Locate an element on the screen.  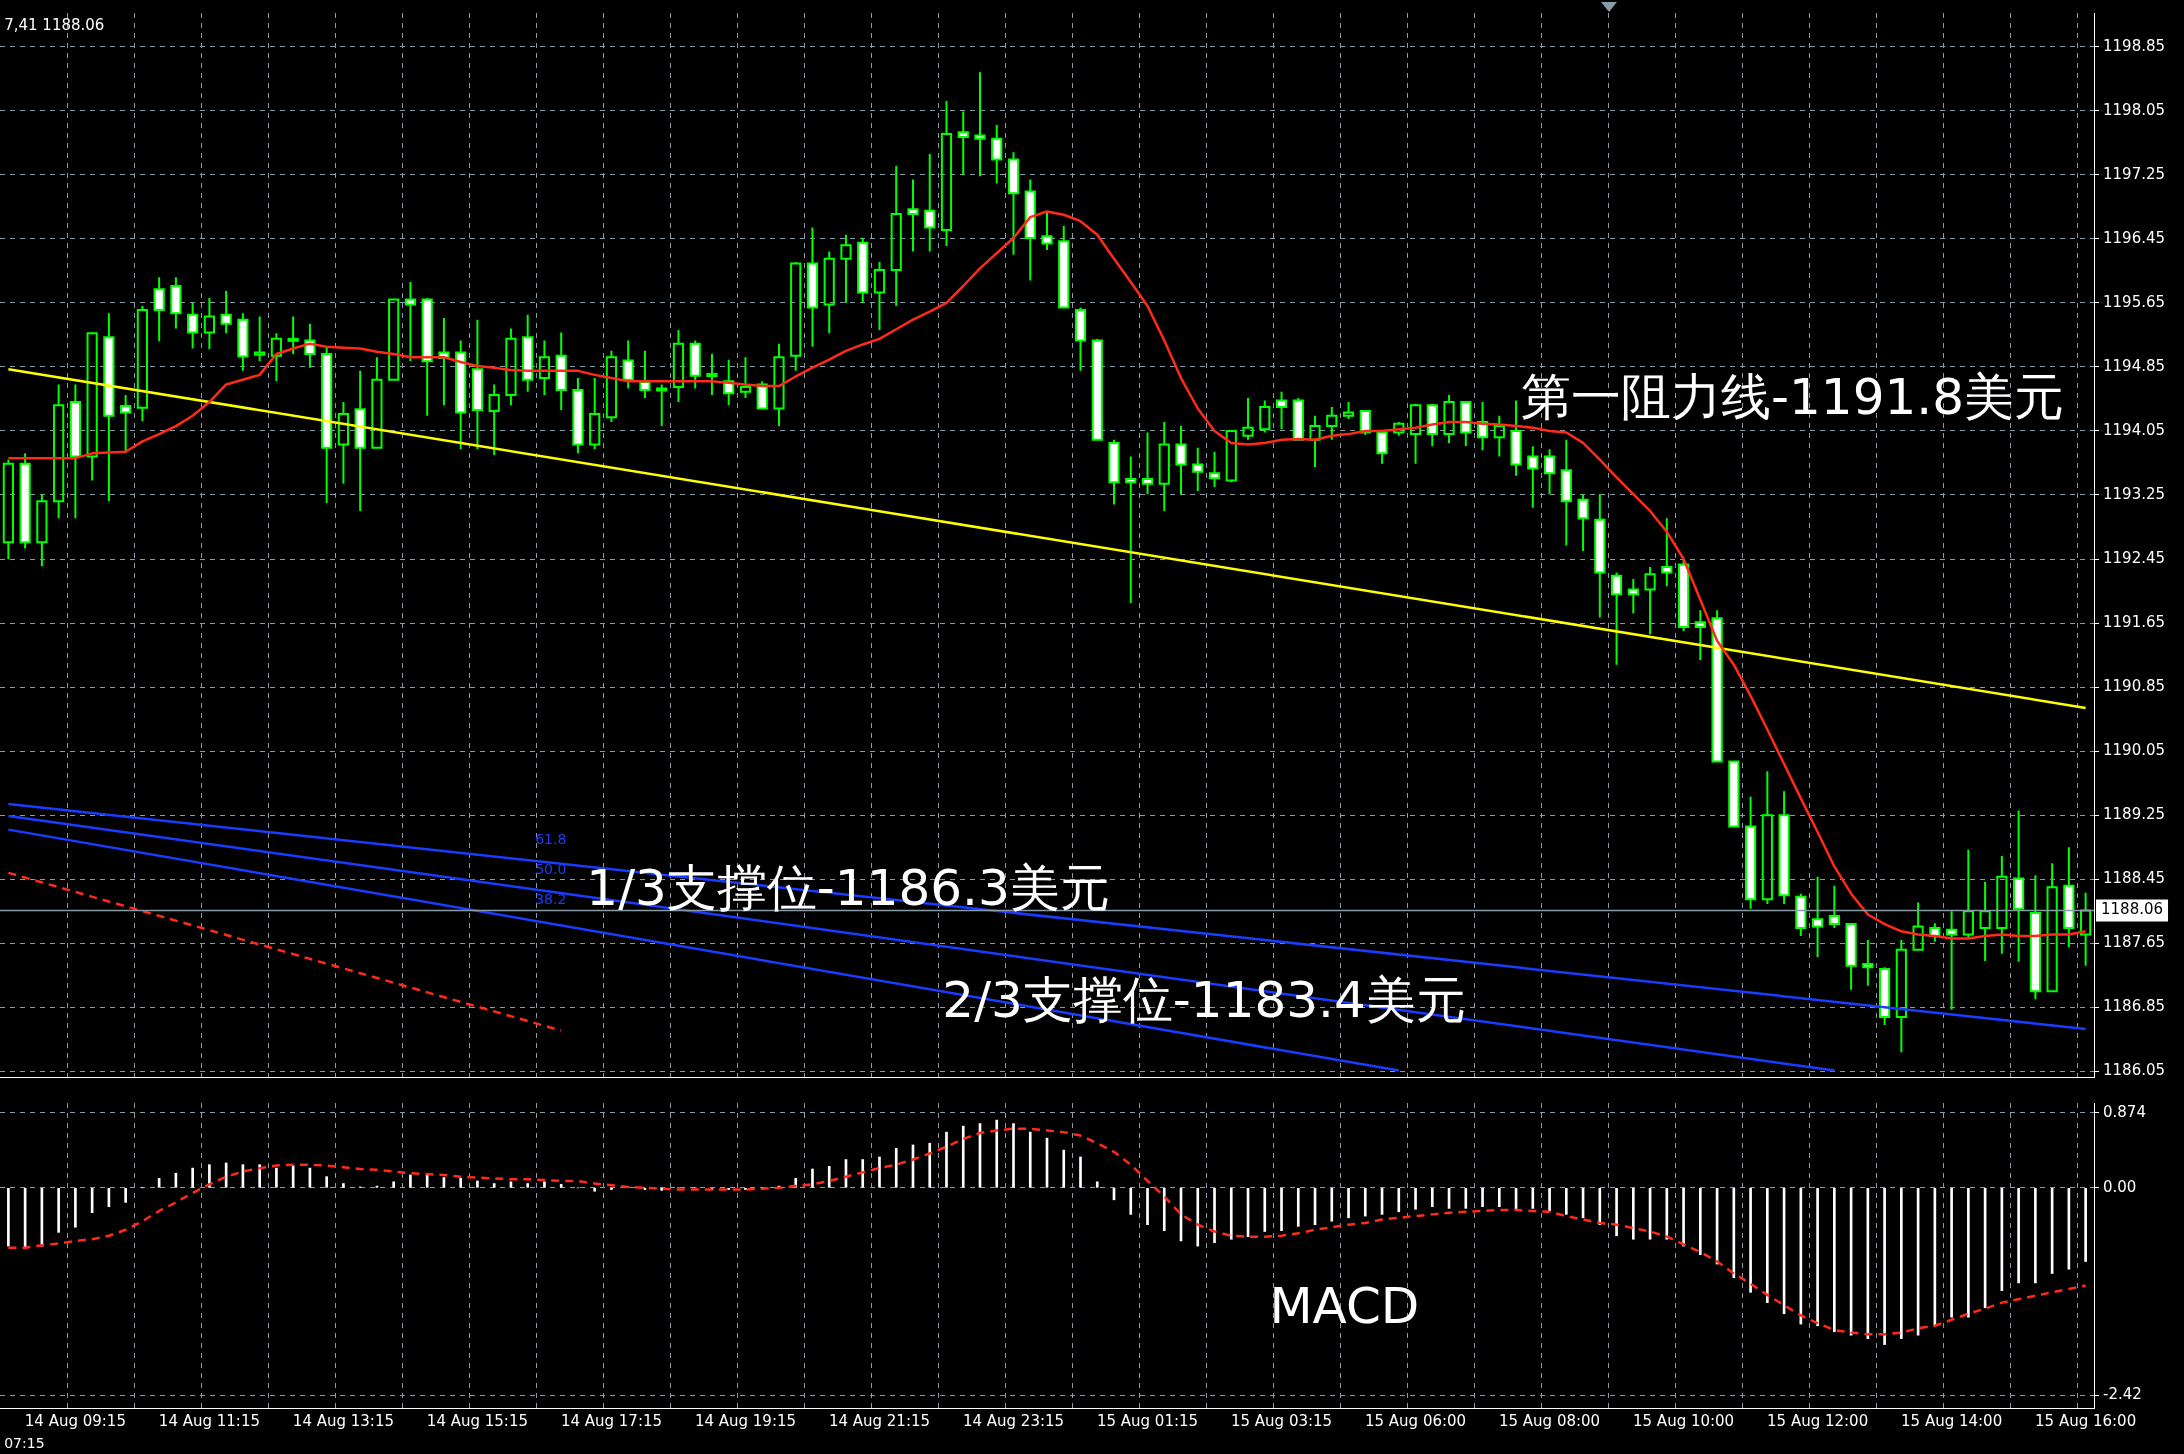
annotation: 38.2 is located at coordinates (551, 899).